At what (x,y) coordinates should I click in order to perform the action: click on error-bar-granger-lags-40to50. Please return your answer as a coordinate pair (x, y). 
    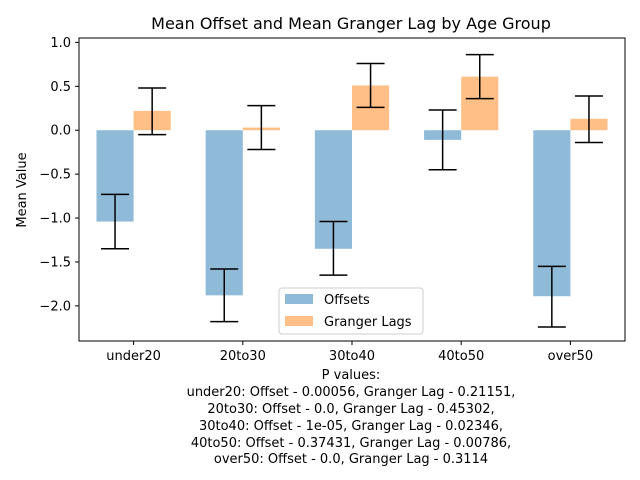
    Looking at the image, I should click on (479, 76).